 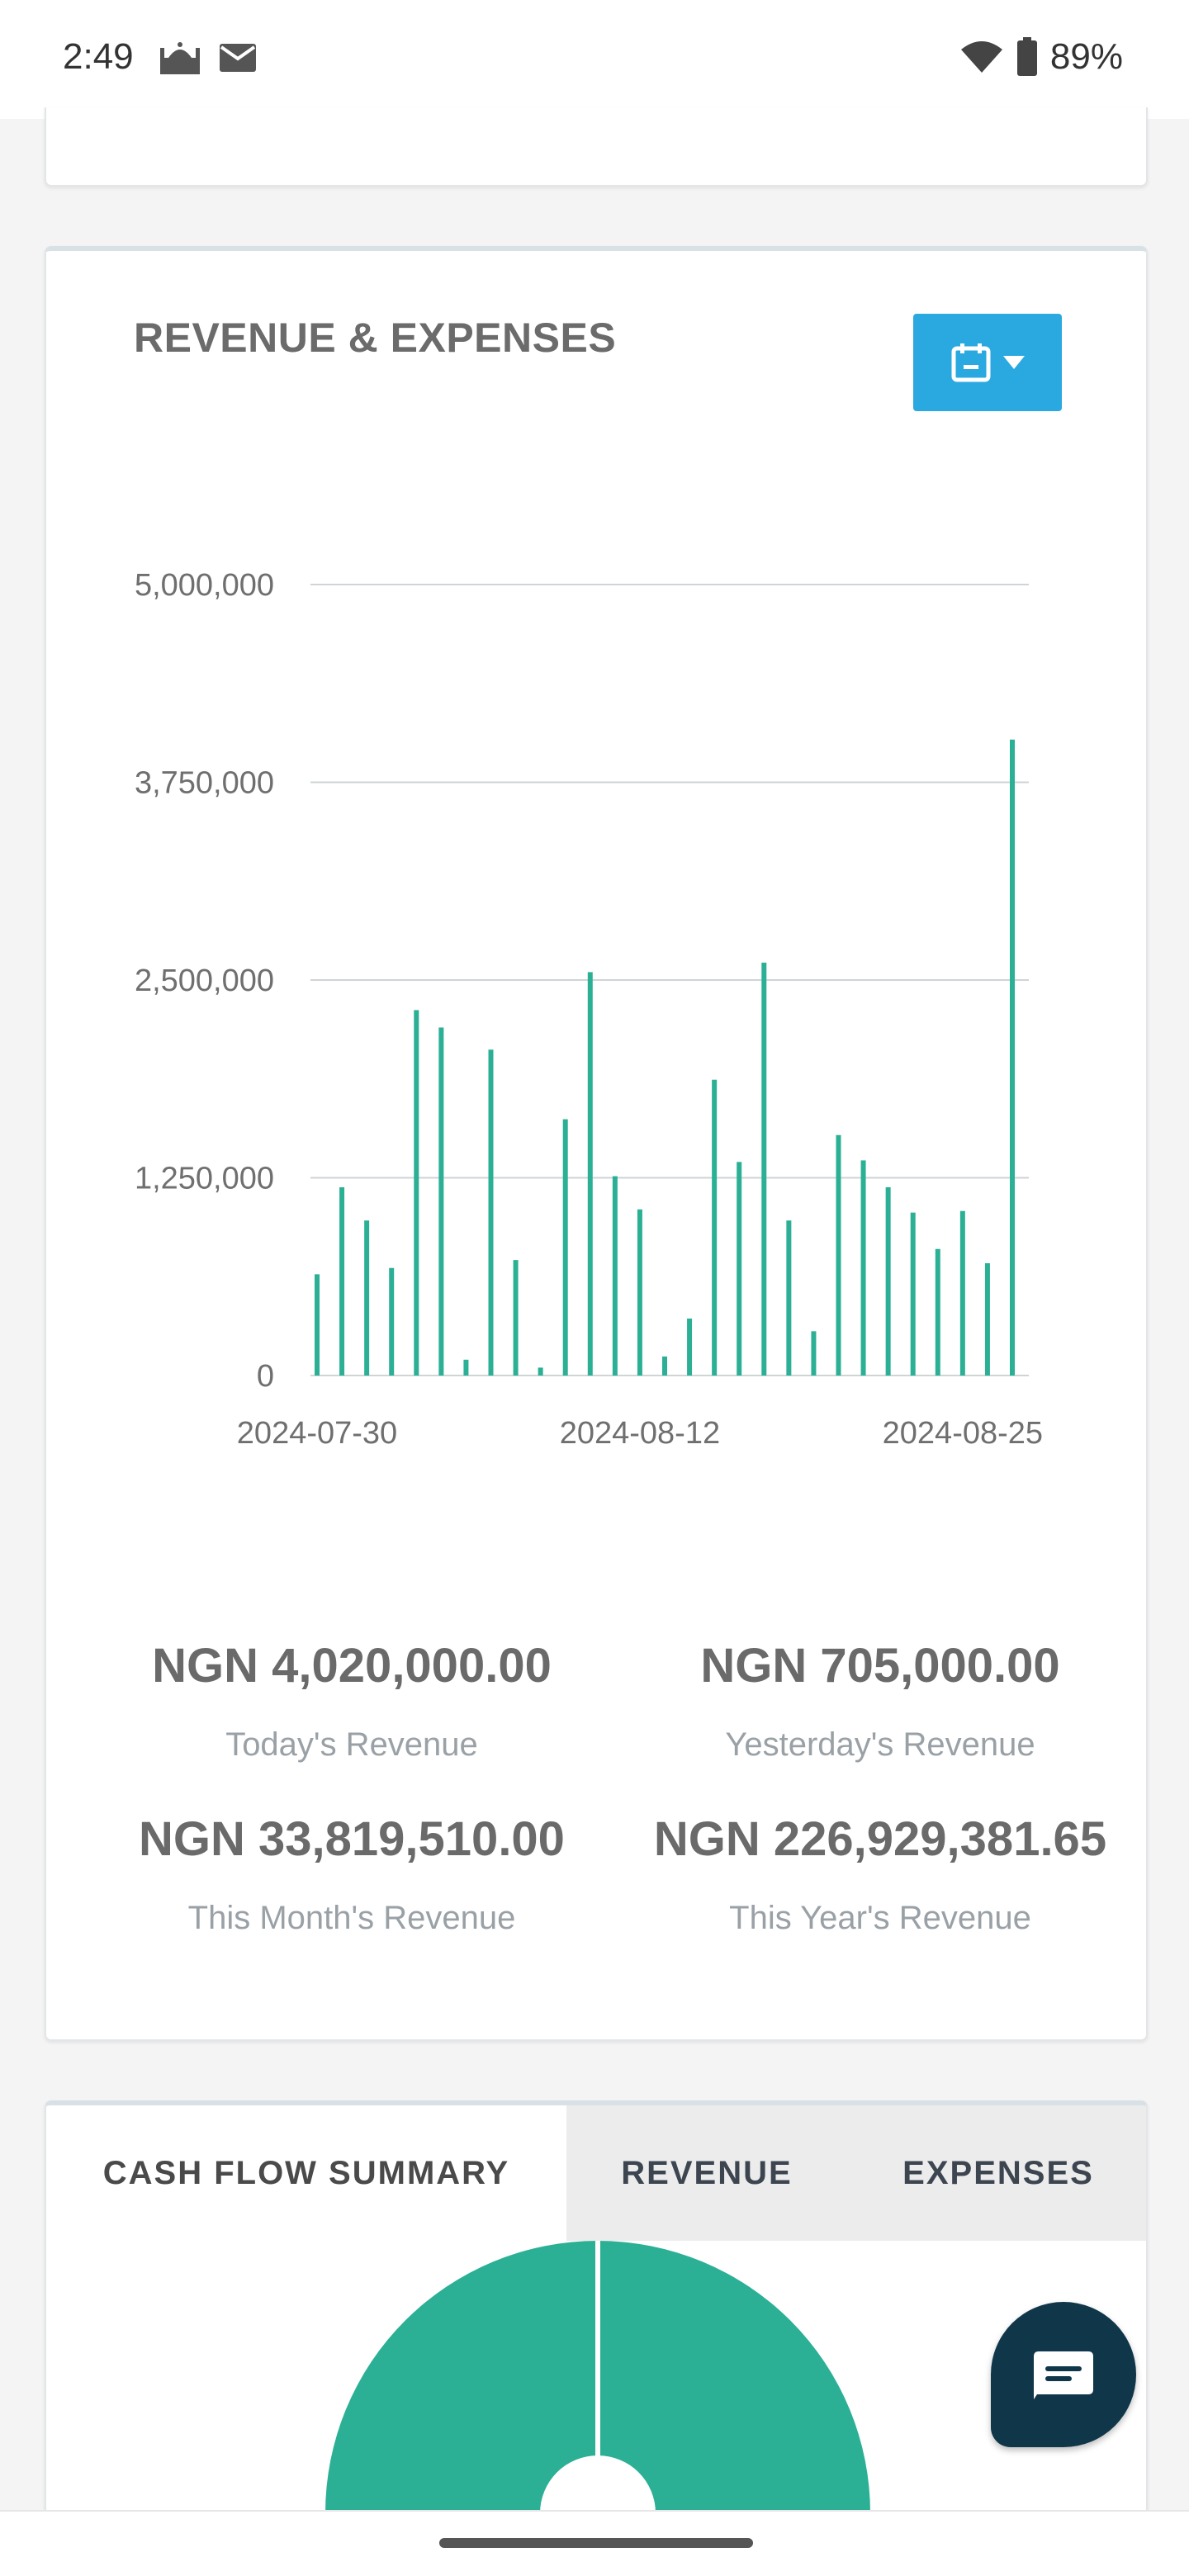 What do you see at coordinates (1014, 362) in the screenshot?
I see `caret-down-icon` at bounding box center [1014, 362].